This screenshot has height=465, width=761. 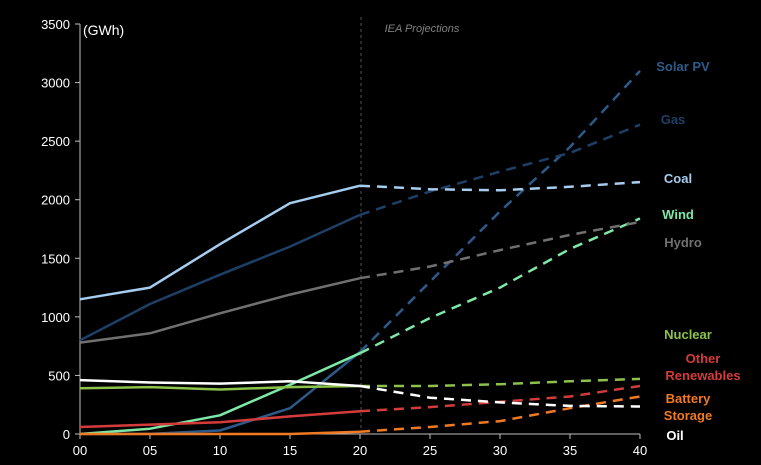 I want to click on projection-label: IEA Projections, so click(x=422, y=29).